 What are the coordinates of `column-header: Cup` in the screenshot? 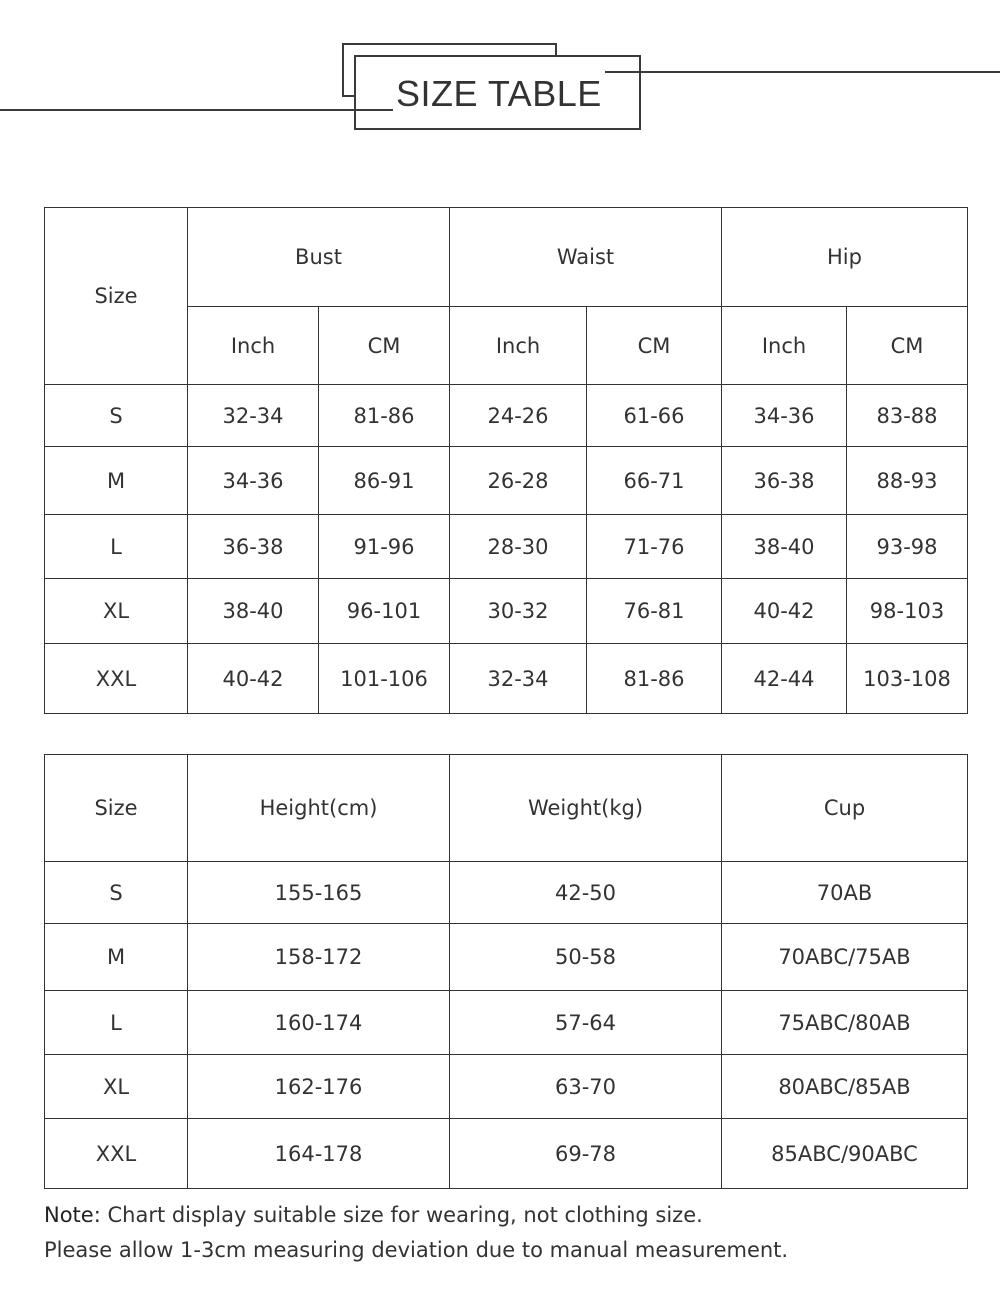 It's located at (844, 808).